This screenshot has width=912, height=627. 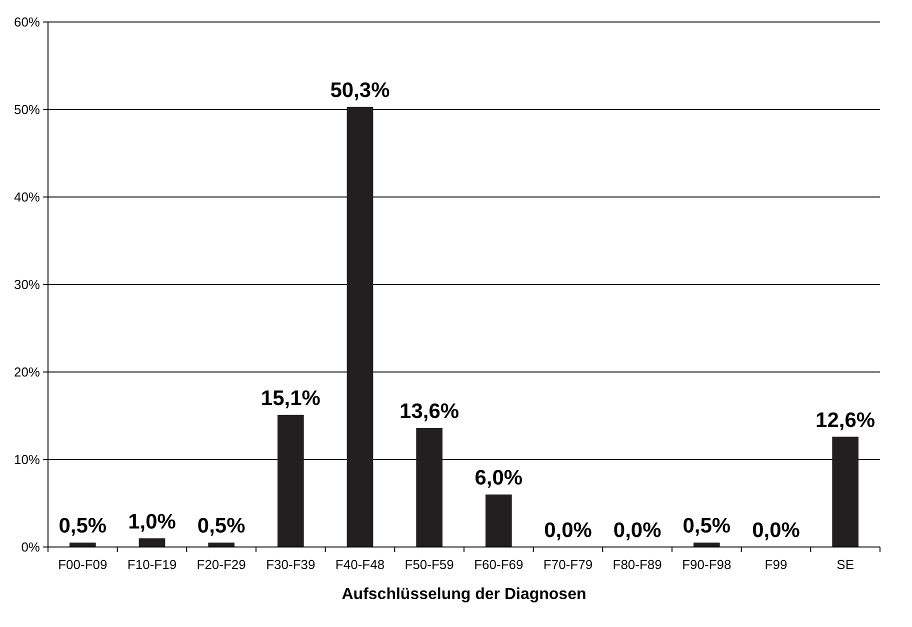 What do you see at coordinates (83, 564) in the screenshot?
I see `x-tick-label: F00-F09` at bounding box center [83, 564].